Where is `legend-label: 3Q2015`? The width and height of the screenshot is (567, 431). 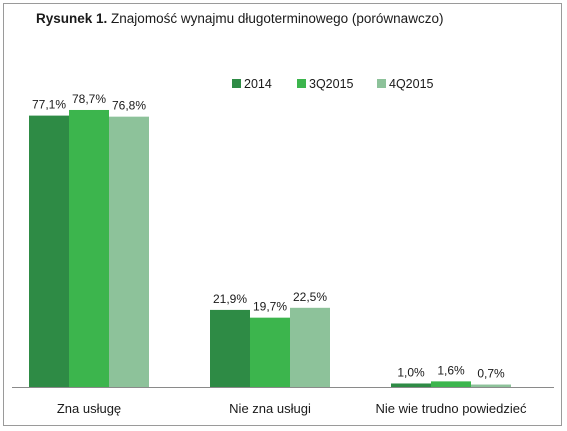 legend-label: 3Q2015 is located at coordinates (331, 84).